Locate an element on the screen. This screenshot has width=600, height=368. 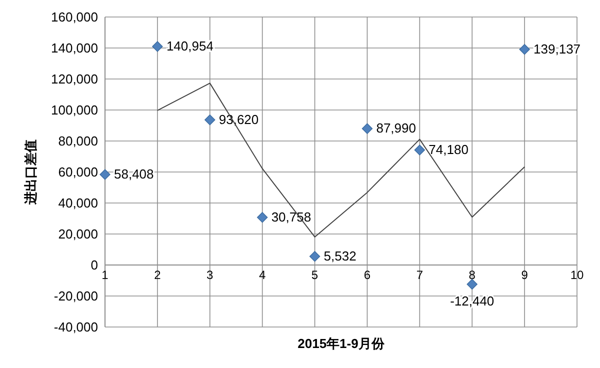
x-tick-label: 6 is located at coordinates (367, 275).